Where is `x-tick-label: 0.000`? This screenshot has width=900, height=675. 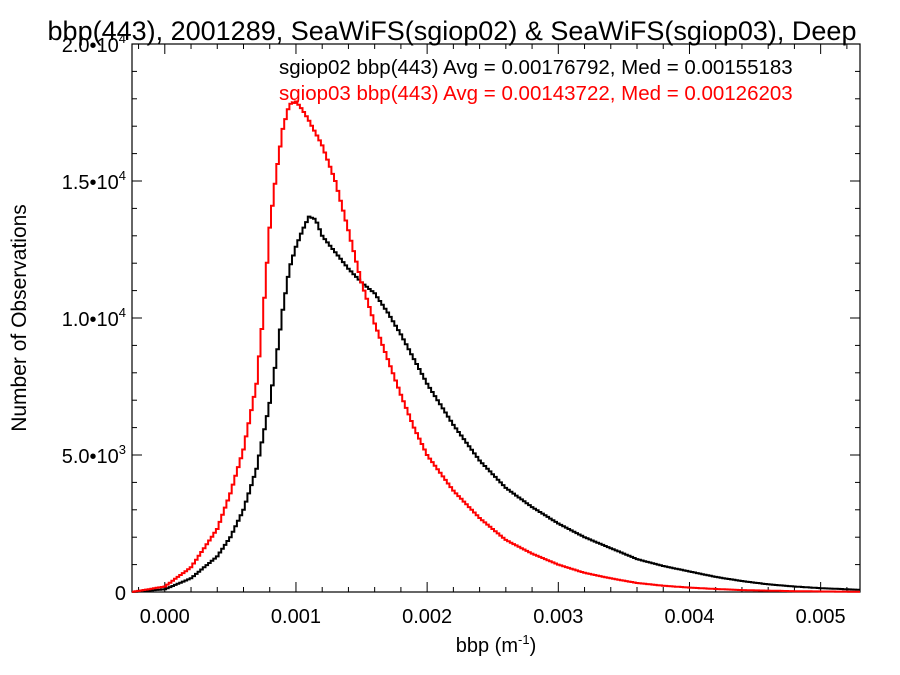 x-tick-label: 0.000 is located at coordinates (165, 617).